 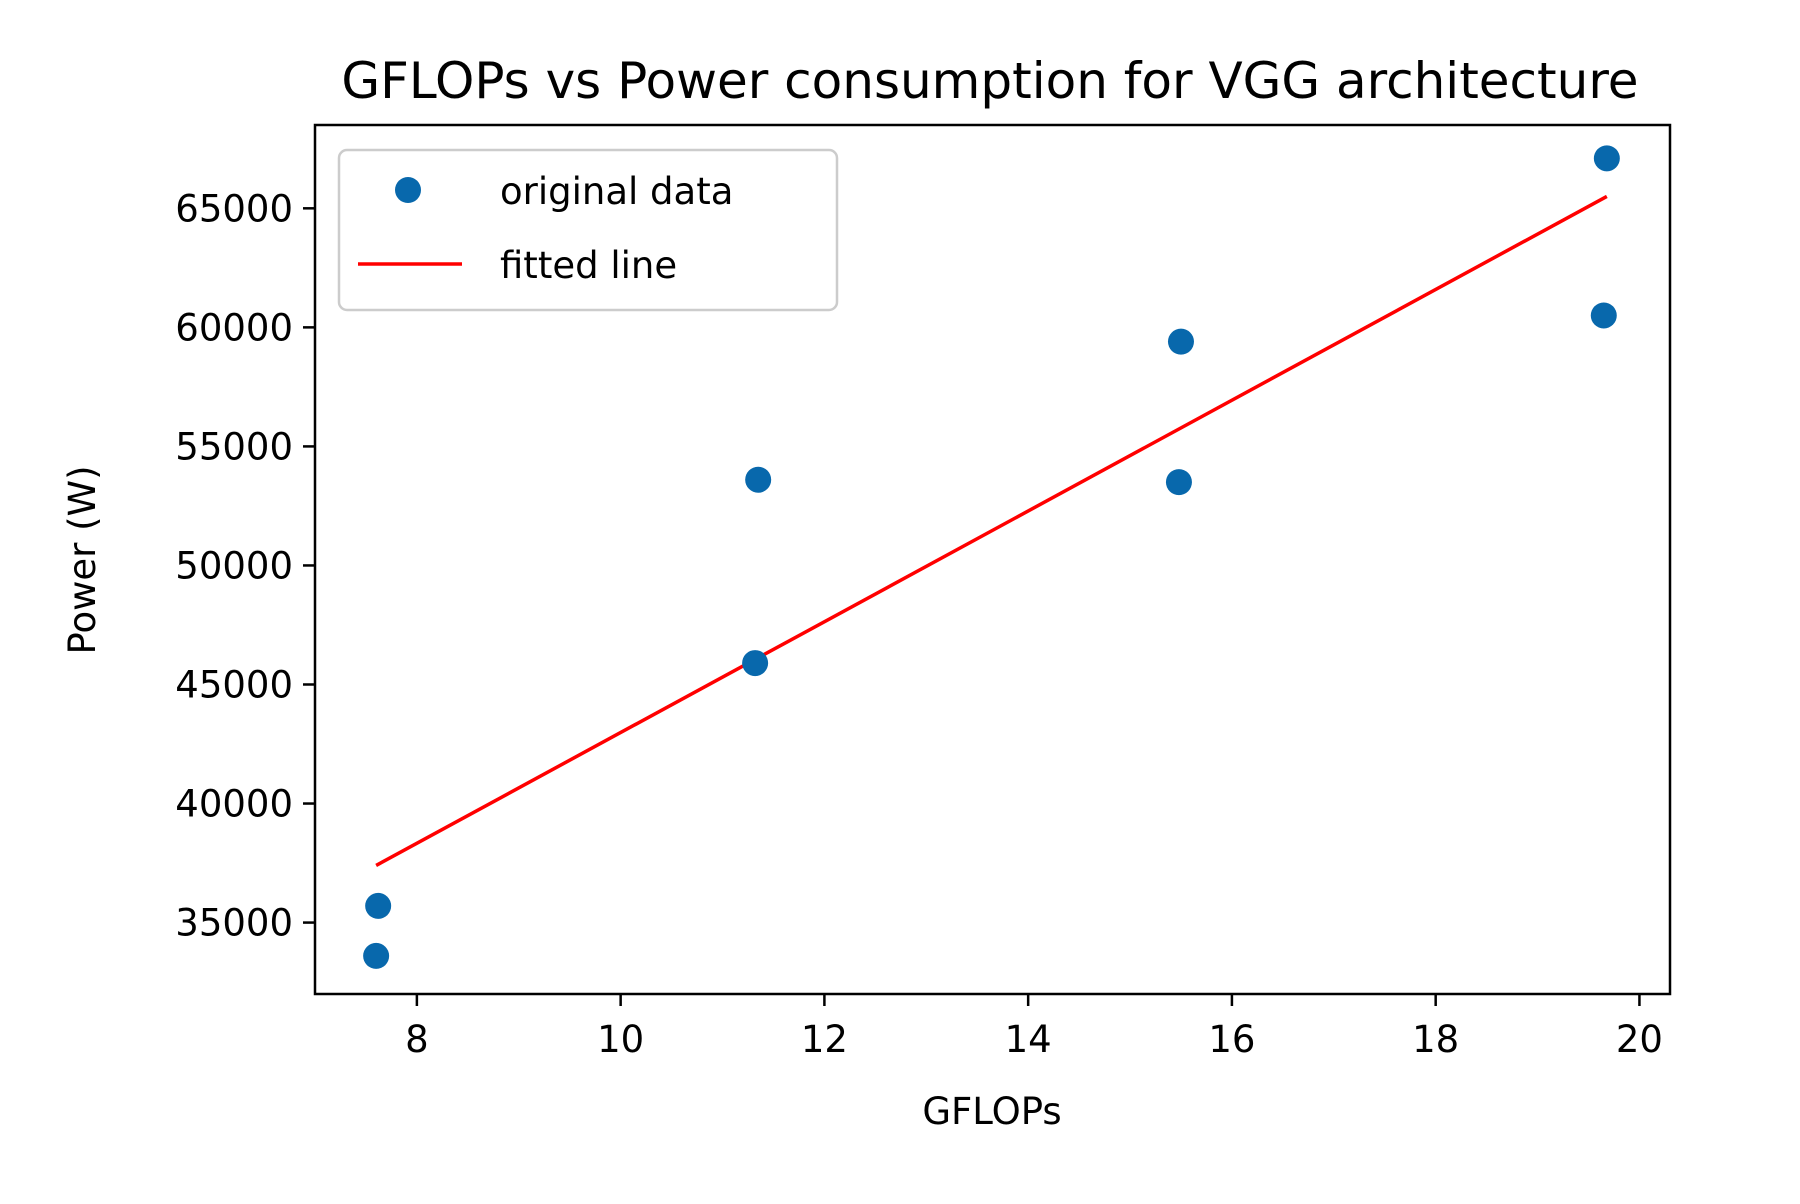 I want to click on x-tick-label-4: 16, so click(x=1231, y=1039).